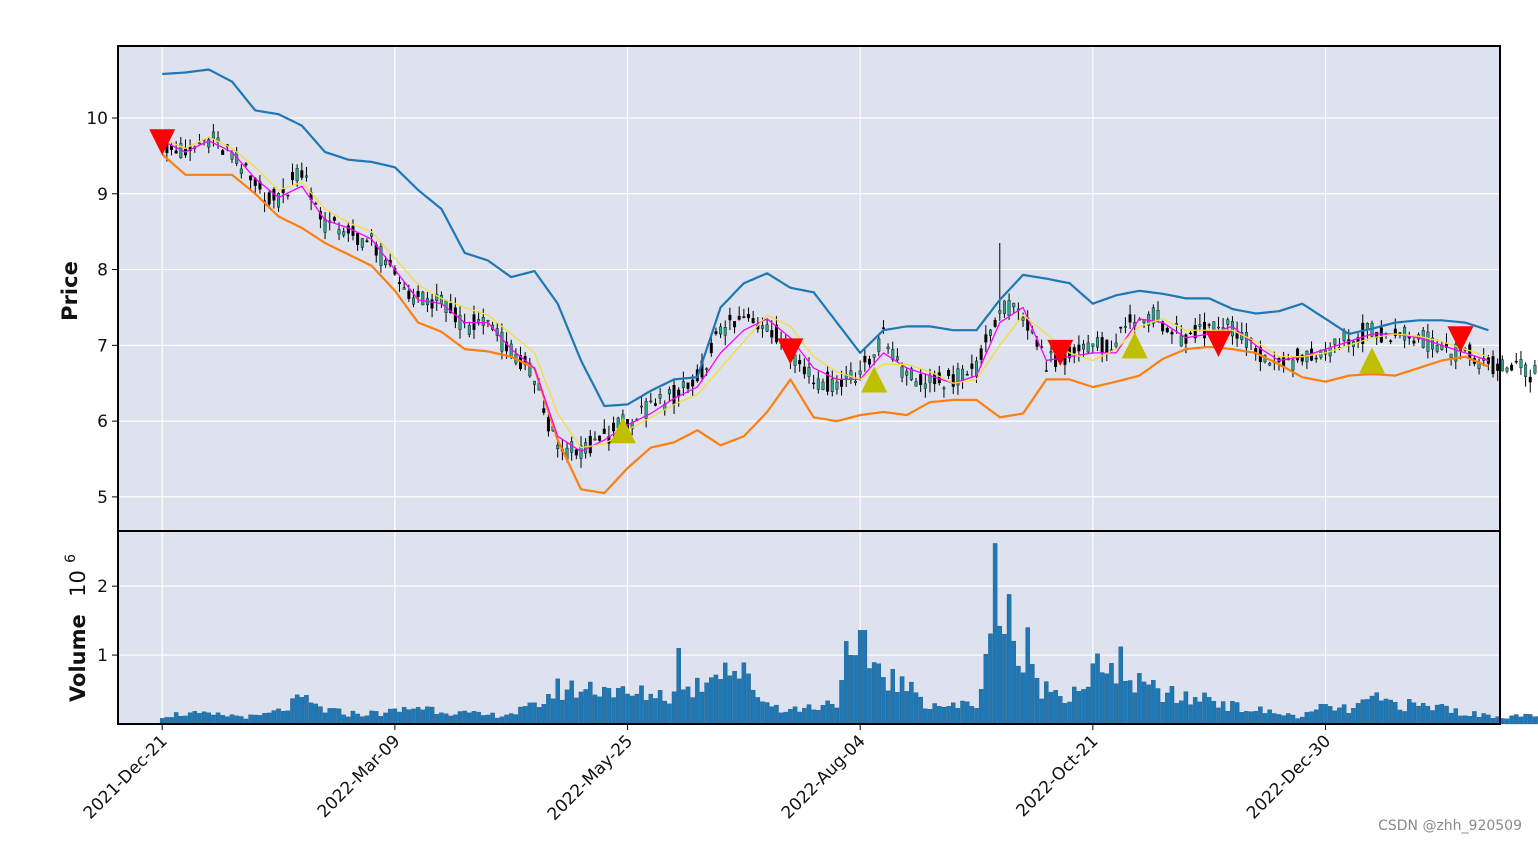 Image resolution: width=1538 pixels, height=841 pixels. What do you see at coordinates (126, 777) in the screenshot?
I see `x-tick-label: 2021-Dec-21` at bounding box center [126, 777].